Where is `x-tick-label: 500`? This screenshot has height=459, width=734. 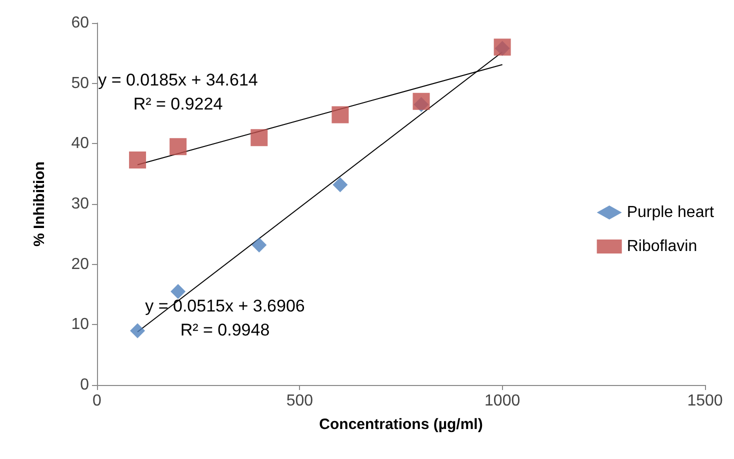
x-tick-label: 500 is located at coordinates (300, 401).